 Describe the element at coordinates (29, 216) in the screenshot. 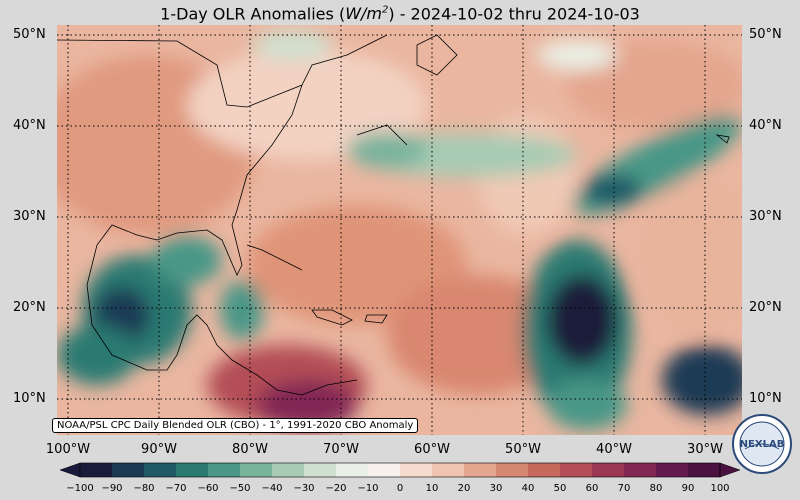

I see `lat-label-30n-left: 30°N` at that location.